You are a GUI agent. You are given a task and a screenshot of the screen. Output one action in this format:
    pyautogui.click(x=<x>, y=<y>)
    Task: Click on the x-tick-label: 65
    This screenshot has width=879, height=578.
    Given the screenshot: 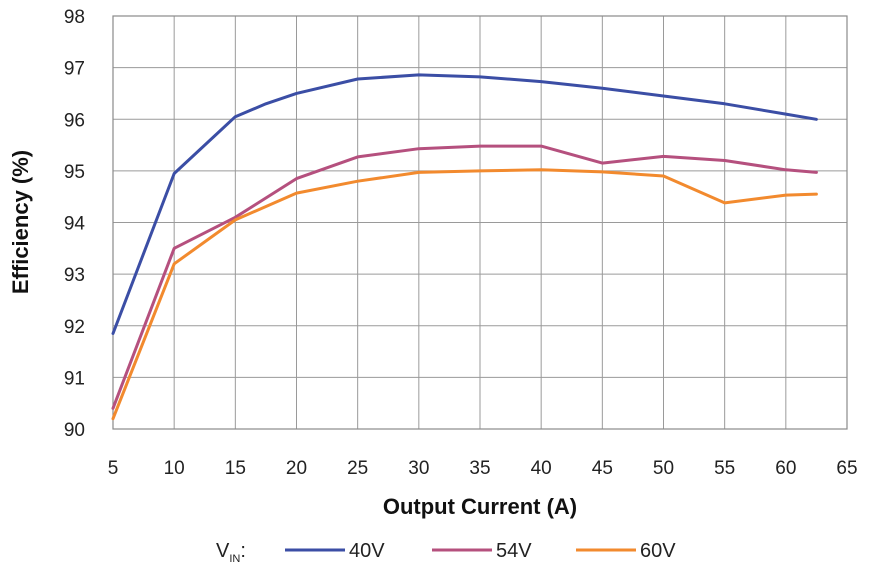 What is the action you would take?
    pyautogui.click(x=846, y=468)
    